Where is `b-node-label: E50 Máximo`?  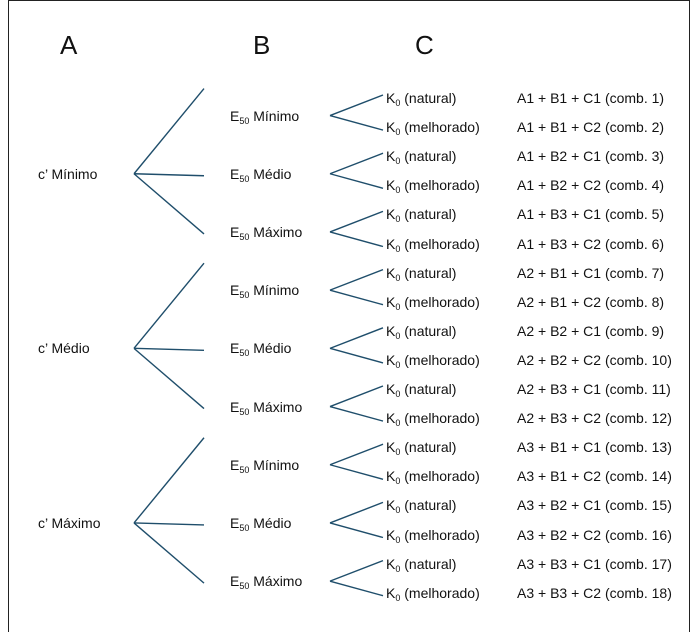 b-node-label: E50 Máximo is located at coordinates (266, 582).